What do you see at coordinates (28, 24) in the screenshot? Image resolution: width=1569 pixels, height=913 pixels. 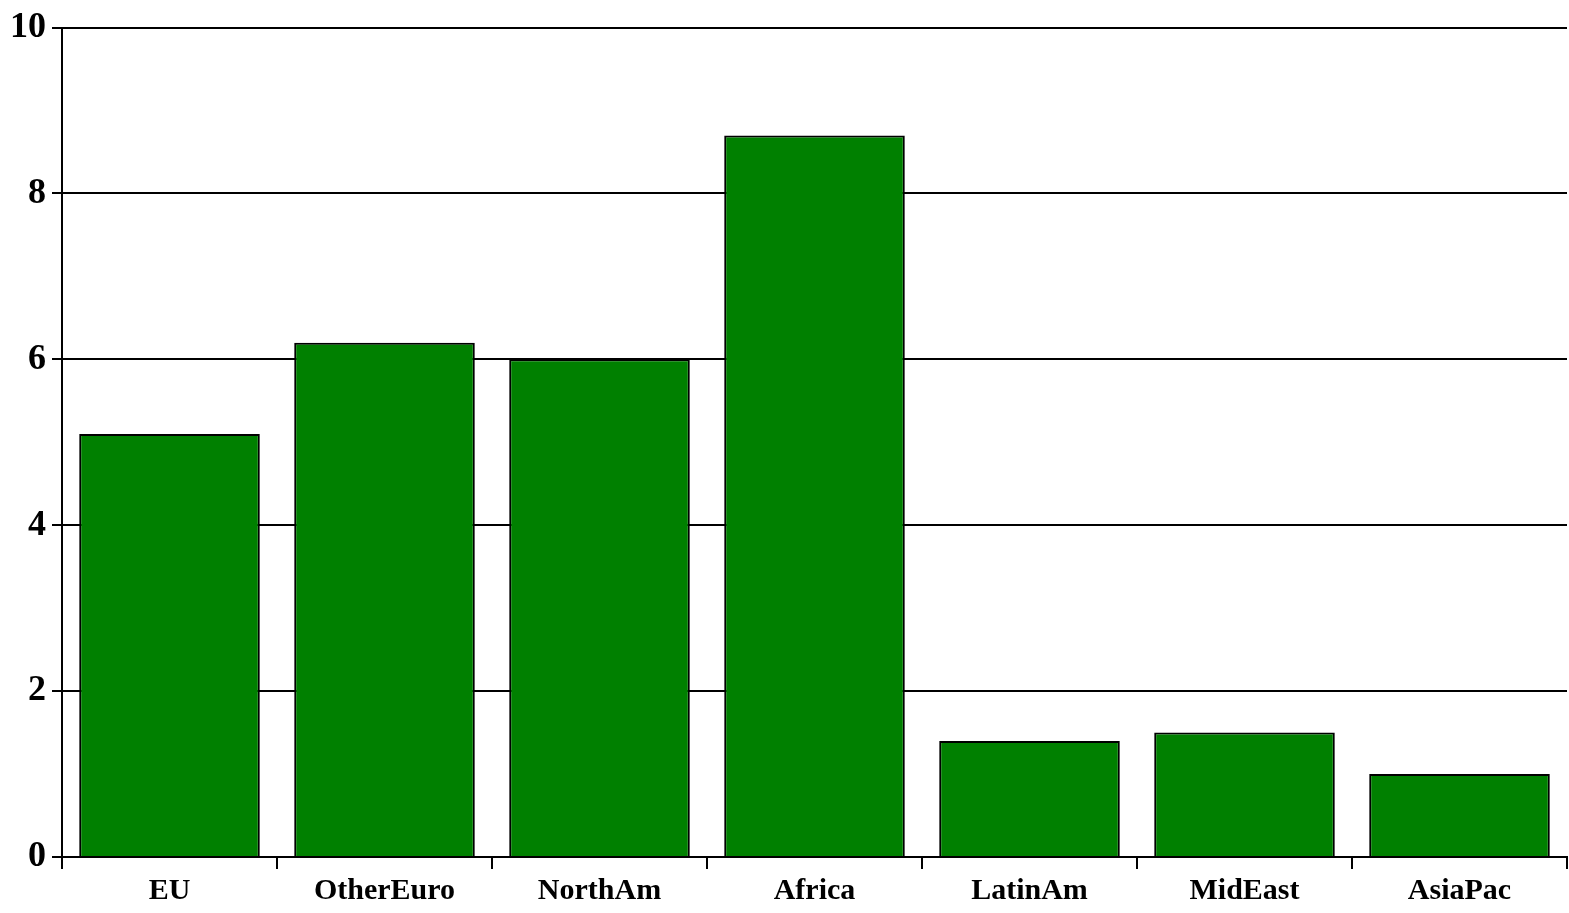 I see `y-tick-label: 10` at bounding box center [28, 24].